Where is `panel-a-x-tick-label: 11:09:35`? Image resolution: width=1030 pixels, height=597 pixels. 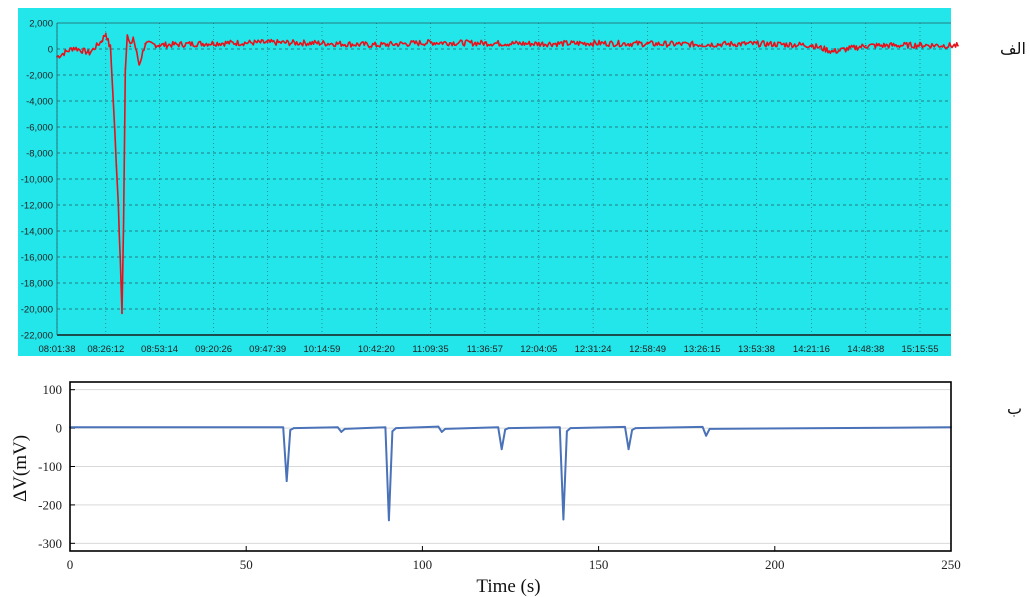
panel-a-x-tick-label: 11:09:35 is located at coordinates (430, 349).